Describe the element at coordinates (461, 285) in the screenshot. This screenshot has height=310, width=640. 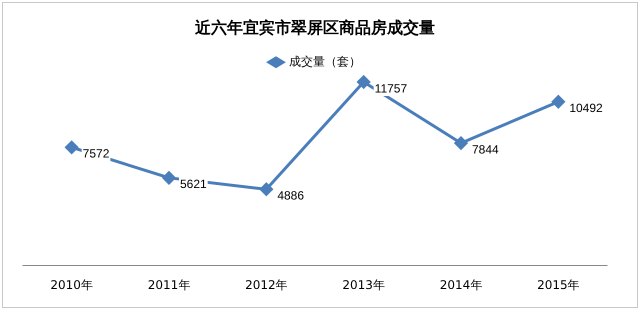
I see `x-tick-label: 2014年` at that location.